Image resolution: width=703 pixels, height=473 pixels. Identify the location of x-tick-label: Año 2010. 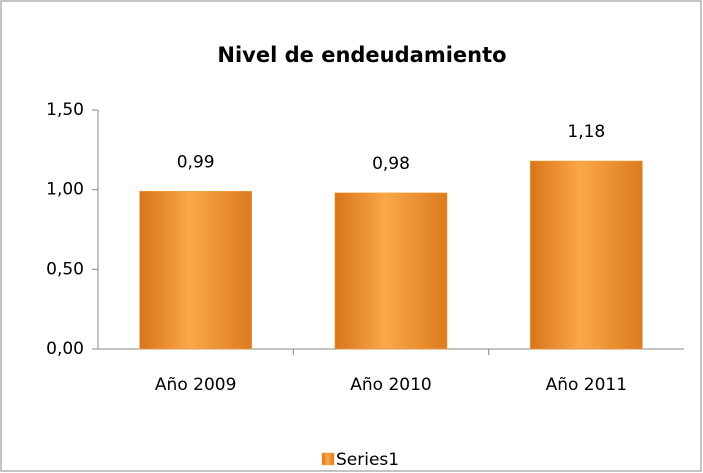
(390, 385).